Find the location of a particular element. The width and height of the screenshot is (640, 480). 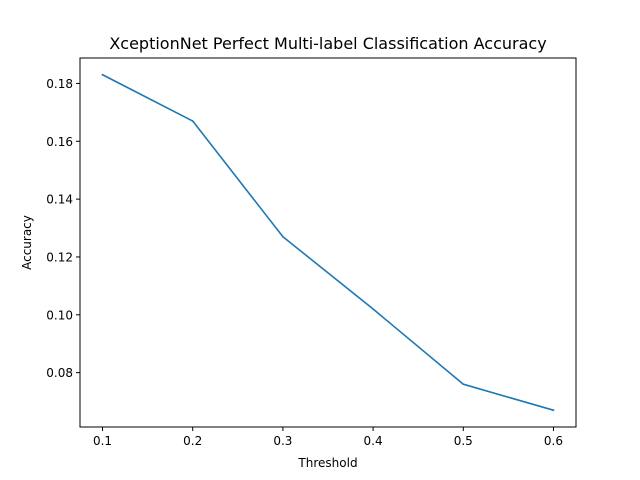

x-axis: 0.1 0.2 0.3 0.4 0.5 0.6 is located at coordinates (328, 437).